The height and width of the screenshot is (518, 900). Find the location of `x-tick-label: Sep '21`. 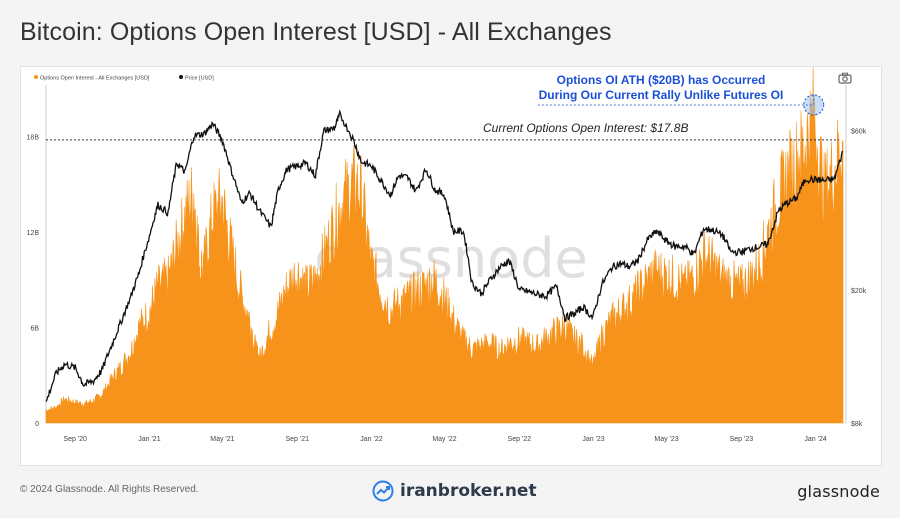

x-tick-label: Sep '21 is located at coordinates (297, 439).